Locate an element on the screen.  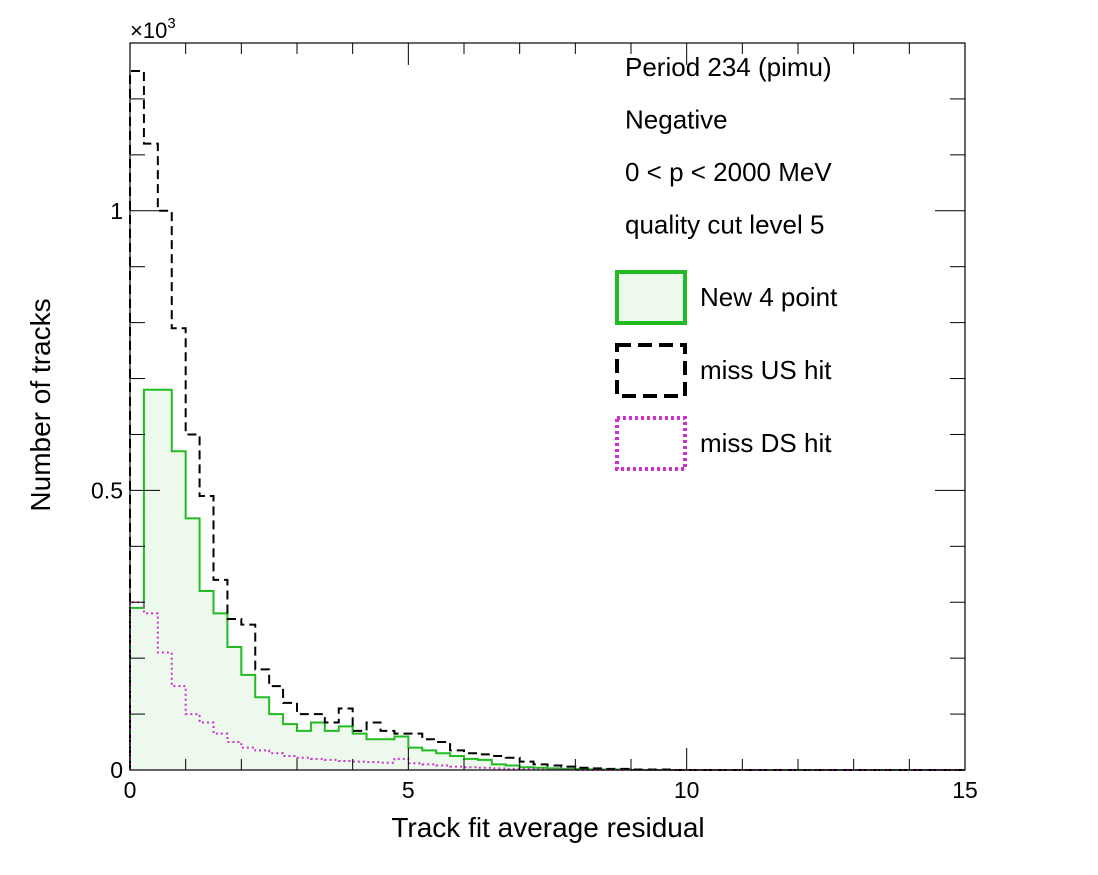
y-tick-label: 0 is located at coordinates (116, 770).